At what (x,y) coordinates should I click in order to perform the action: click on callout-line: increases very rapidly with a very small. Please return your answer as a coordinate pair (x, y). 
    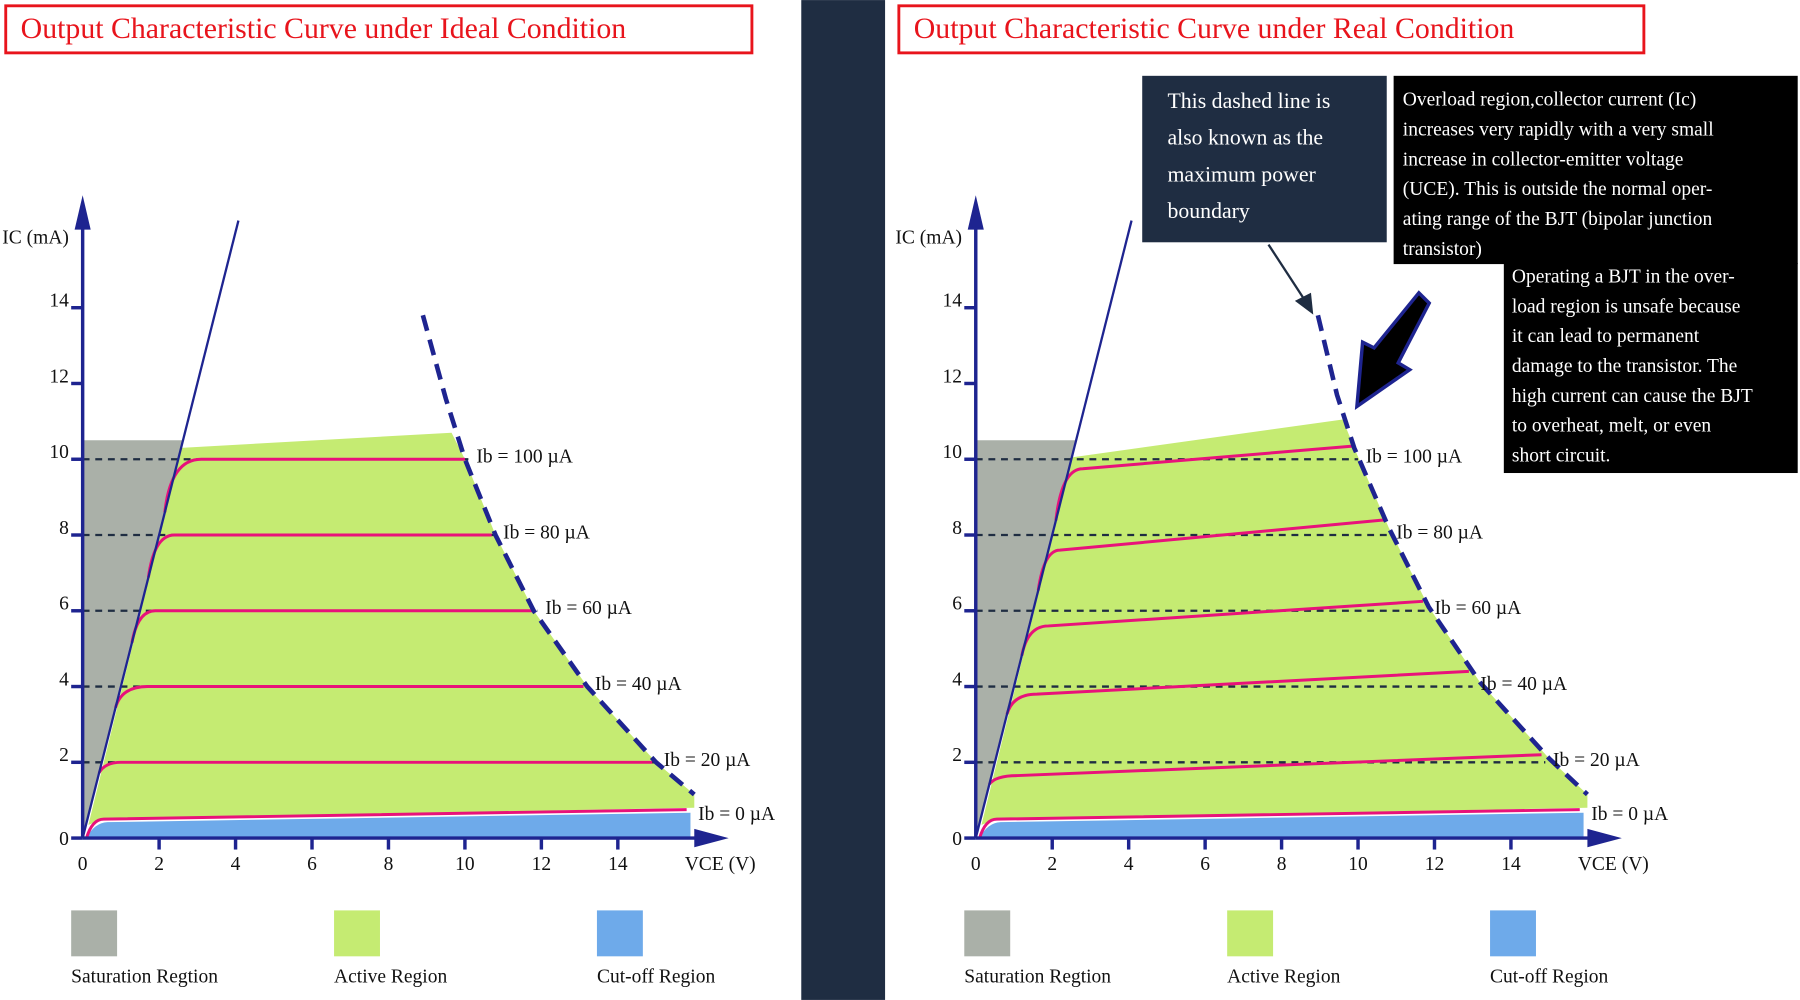
    Looking at the image, I should click on (1558, 130).